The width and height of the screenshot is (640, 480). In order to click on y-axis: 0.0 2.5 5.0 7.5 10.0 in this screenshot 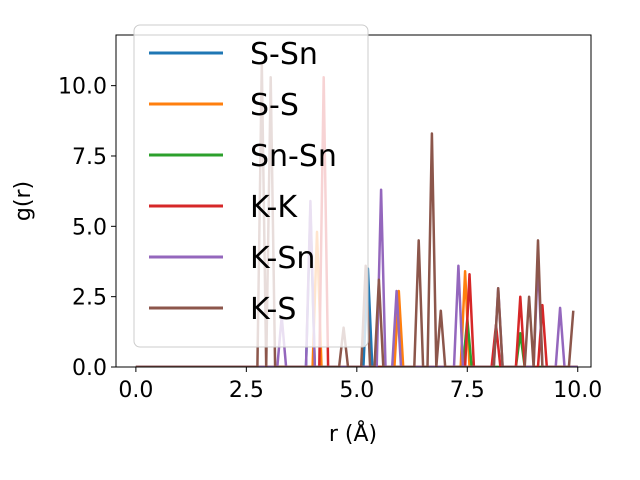, I will do `click(87, 228)`.